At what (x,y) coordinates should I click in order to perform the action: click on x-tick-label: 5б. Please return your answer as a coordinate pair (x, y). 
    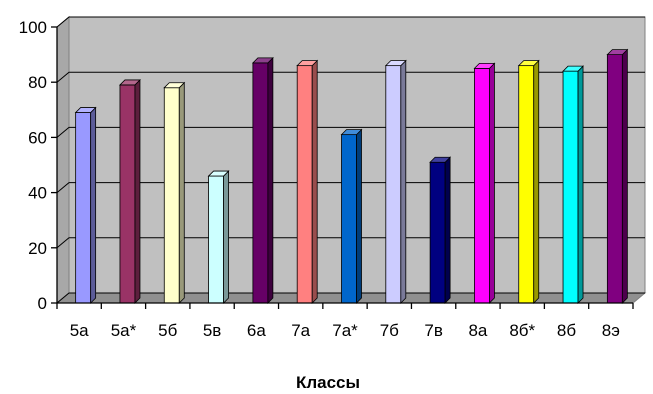
    Looking at the image, I should click on (167, 330).